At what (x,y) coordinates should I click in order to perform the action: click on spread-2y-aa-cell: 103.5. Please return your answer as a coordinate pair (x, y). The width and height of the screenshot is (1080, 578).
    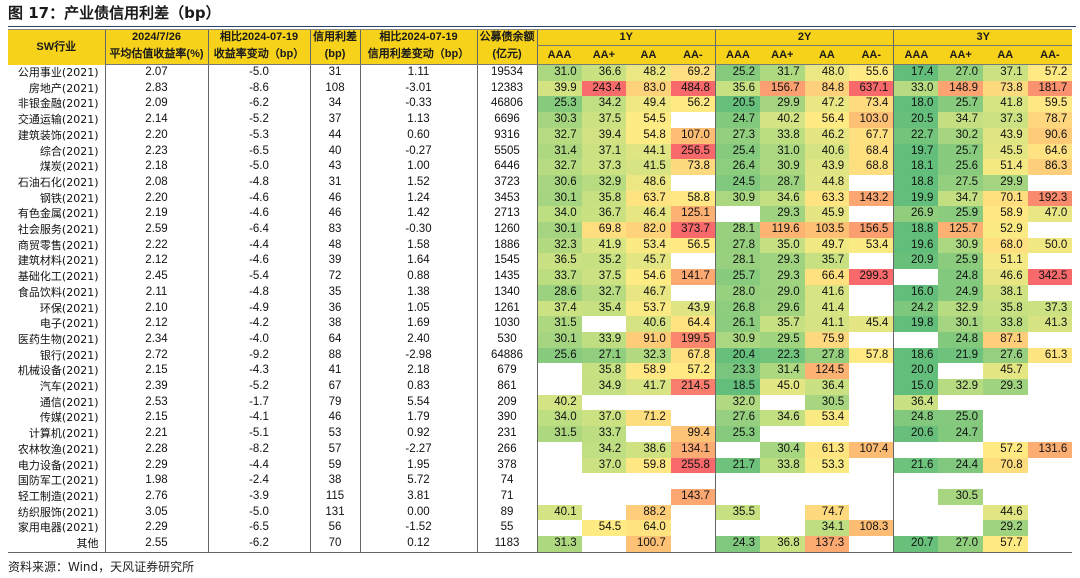
    Looking at the image, I should click on (827, 230).